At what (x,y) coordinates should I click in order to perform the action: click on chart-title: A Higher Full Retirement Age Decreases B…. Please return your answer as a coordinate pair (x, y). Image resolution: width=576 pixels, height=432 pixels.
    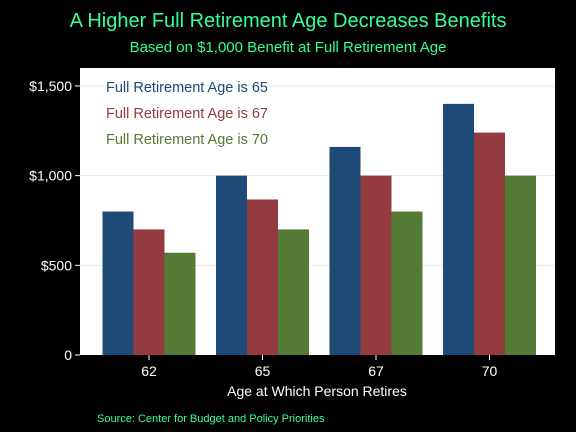
    Looking at the image, I should click on (288, 21).